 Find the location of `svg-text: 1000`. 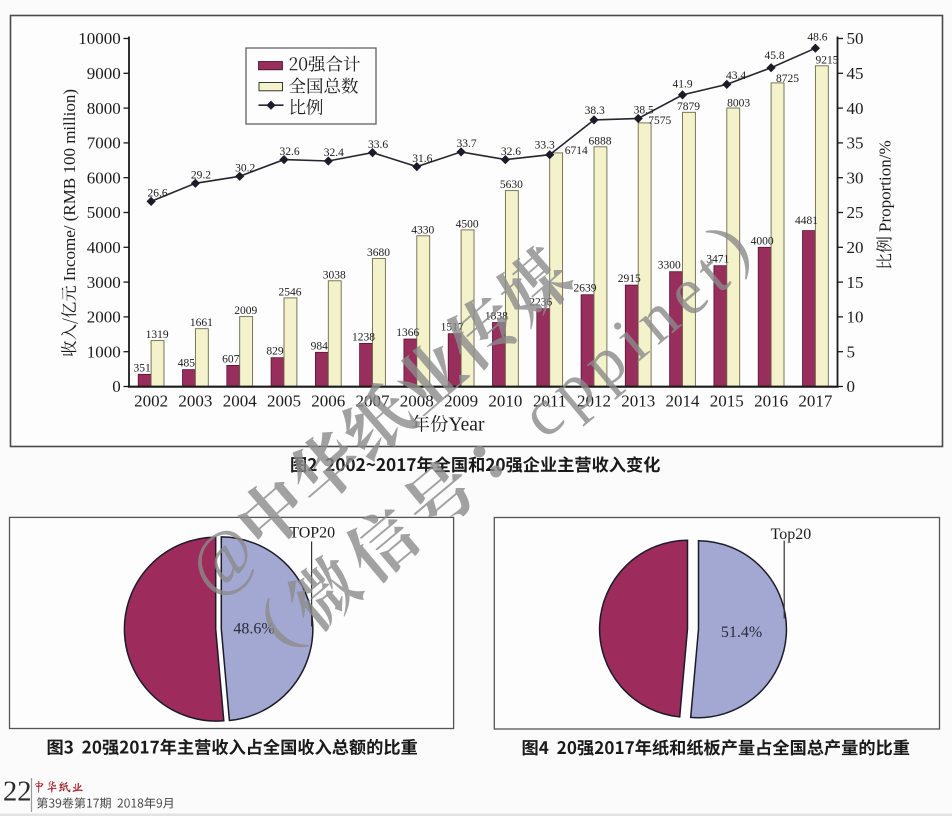

svg-text: 1000 is located at coordinates (104, 351).